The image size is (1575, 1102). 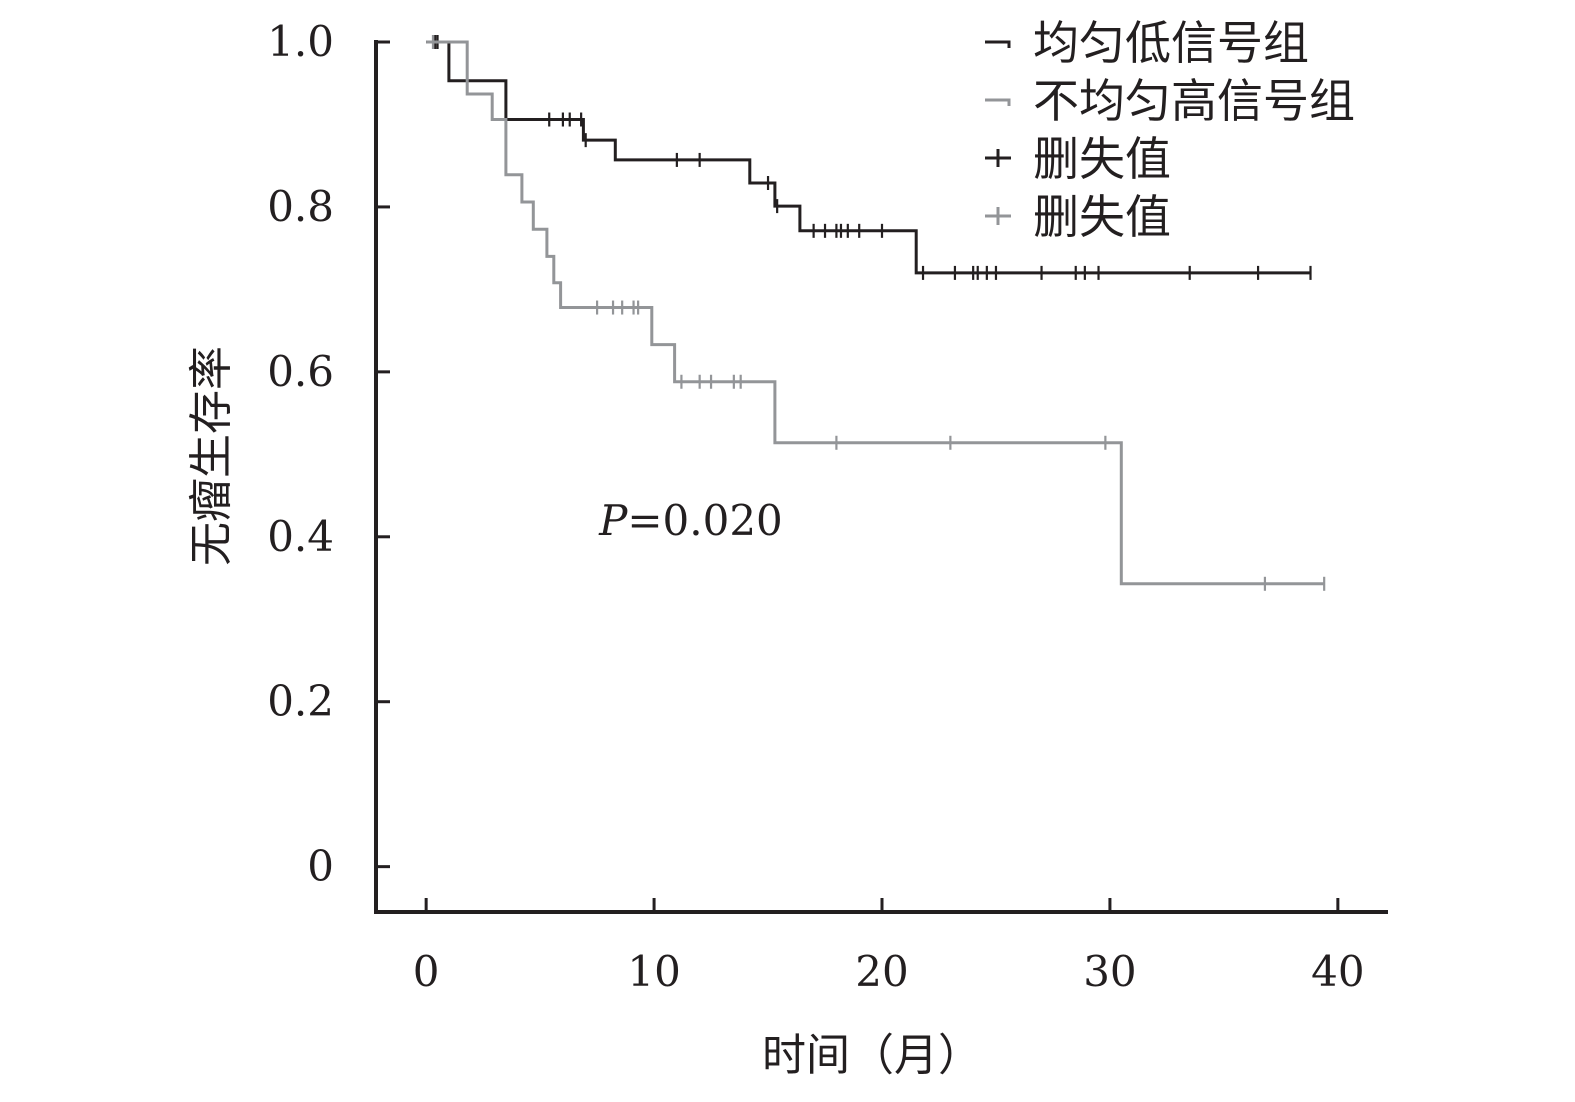 I want to click on x-tick-label: 0, so click(x=426, y=971).